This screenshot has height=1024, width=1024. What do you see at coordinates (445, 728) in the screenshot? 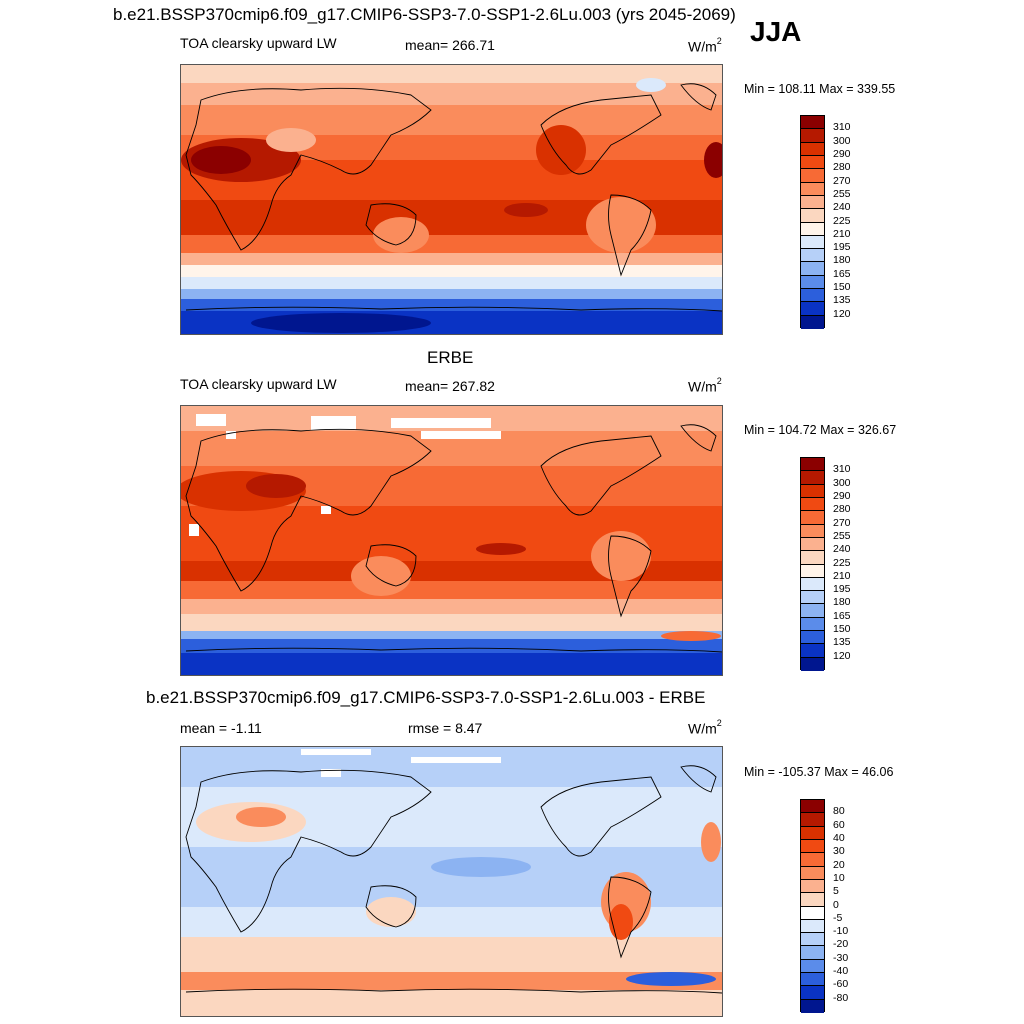
I see `panel3-rmse-label: rmse = 8.47` at bounding box center [445, 728].